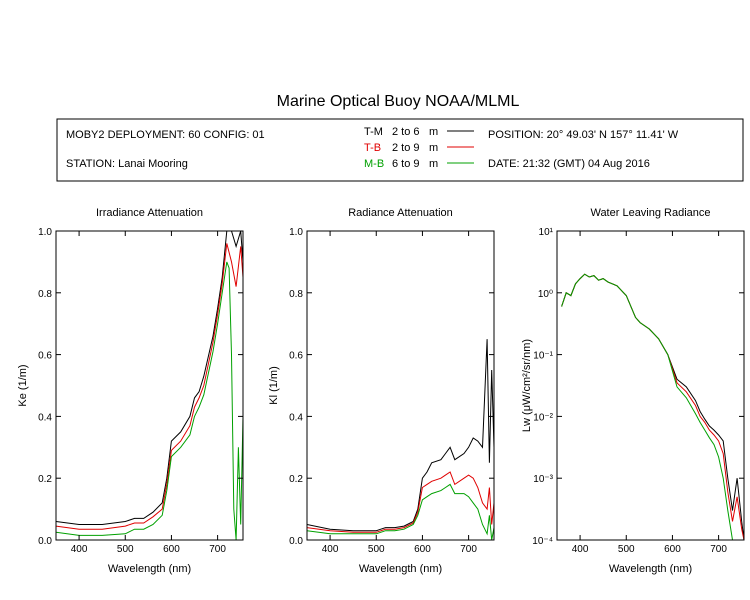  Describe the element at coordinates (274, 385) in the screenshot. I see `y-axis-label: Kl (1/m)` at that location.